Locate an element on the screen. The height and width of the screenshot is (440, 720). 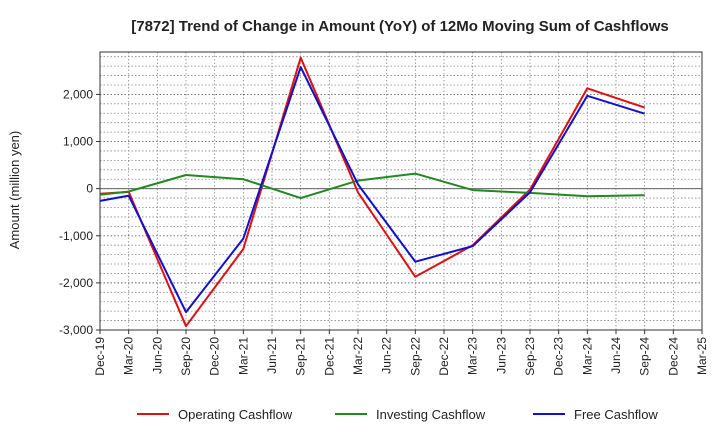
x-tick-label: Dec-19 is located at coordinates (100, 356).